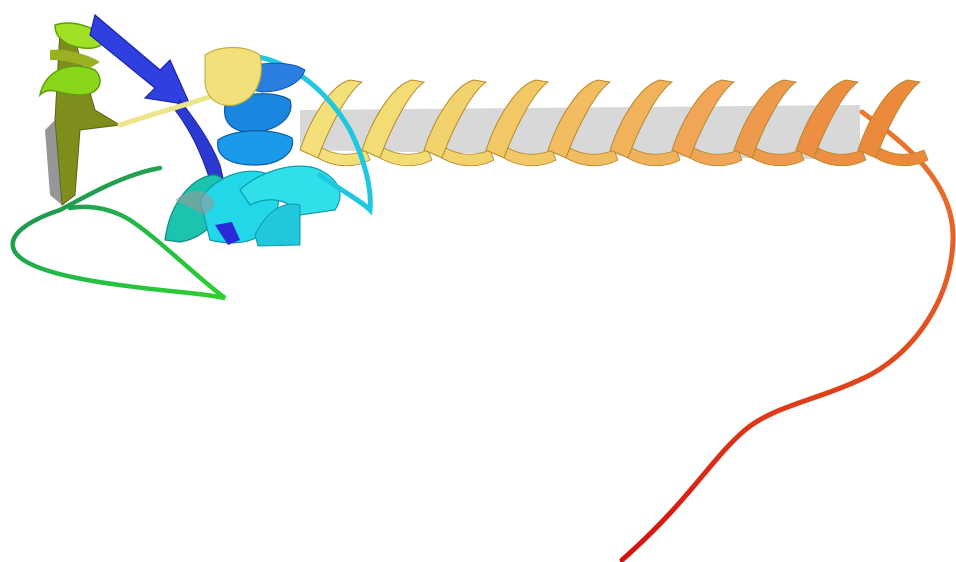  What do you see at coordinates (140, 59) in the screenshot?
I see `blue-beta-strand` at bounding box center [140, 59].